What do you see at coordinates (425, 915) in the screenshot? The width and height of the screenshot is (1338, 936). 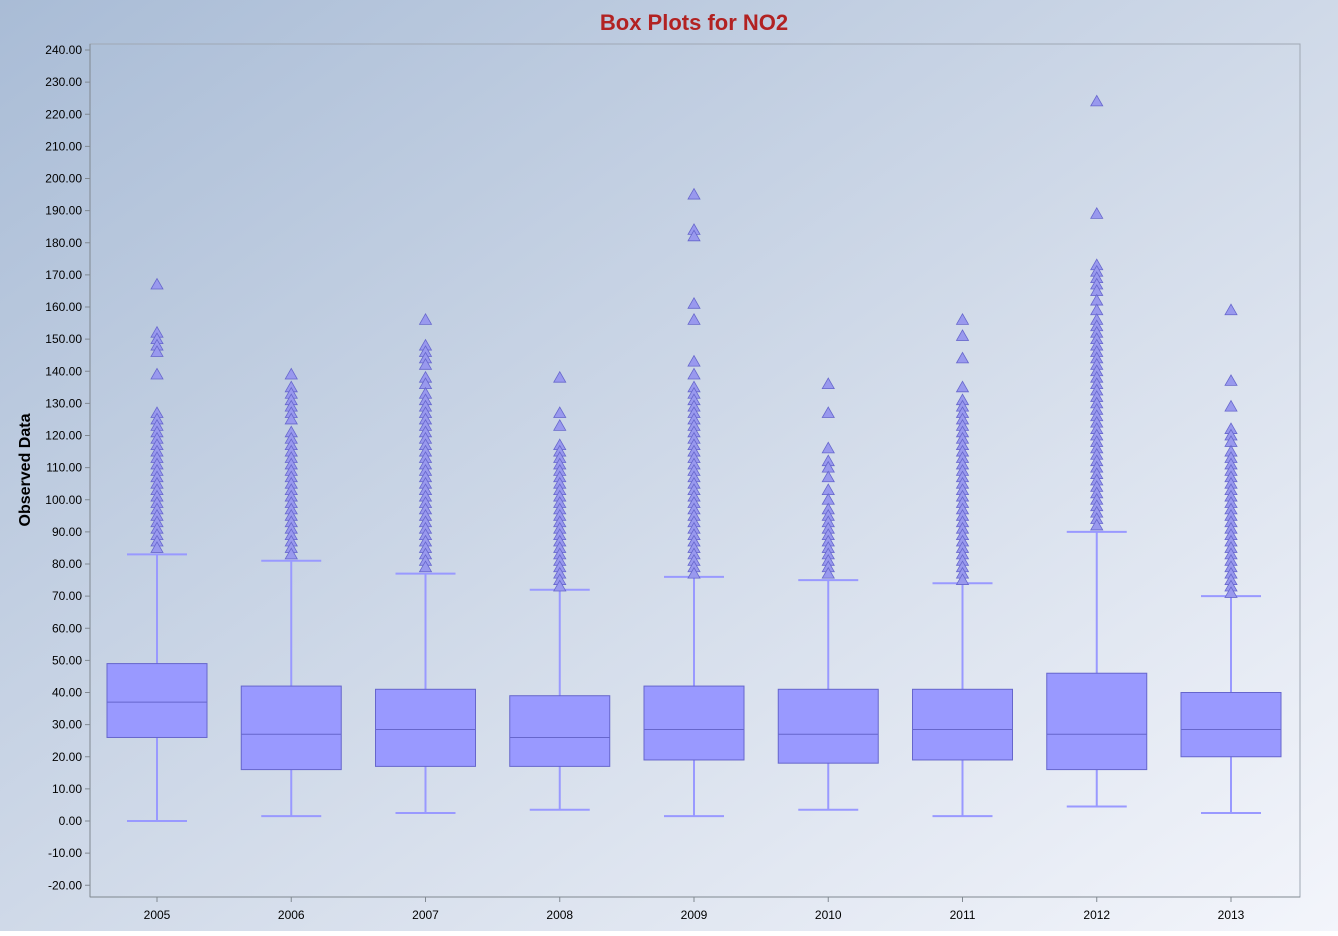 I see `x-tick-label: 2007` at bounding box center [425, 915].